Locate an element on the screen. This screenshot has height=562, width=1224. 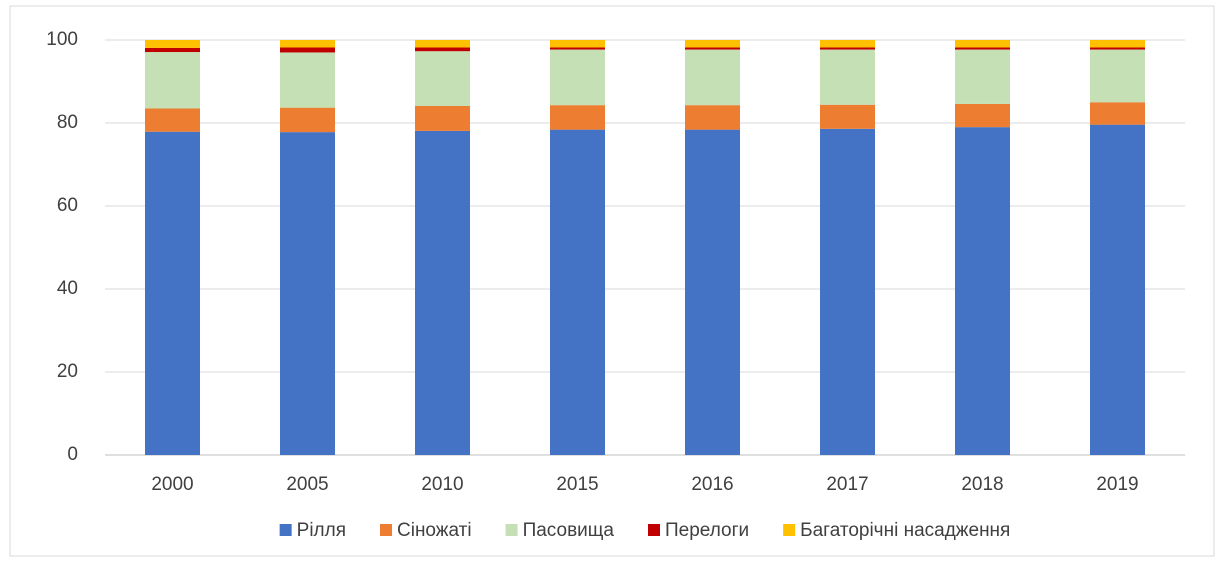
legend-label: Рілля is located at coordinates (321, 530).